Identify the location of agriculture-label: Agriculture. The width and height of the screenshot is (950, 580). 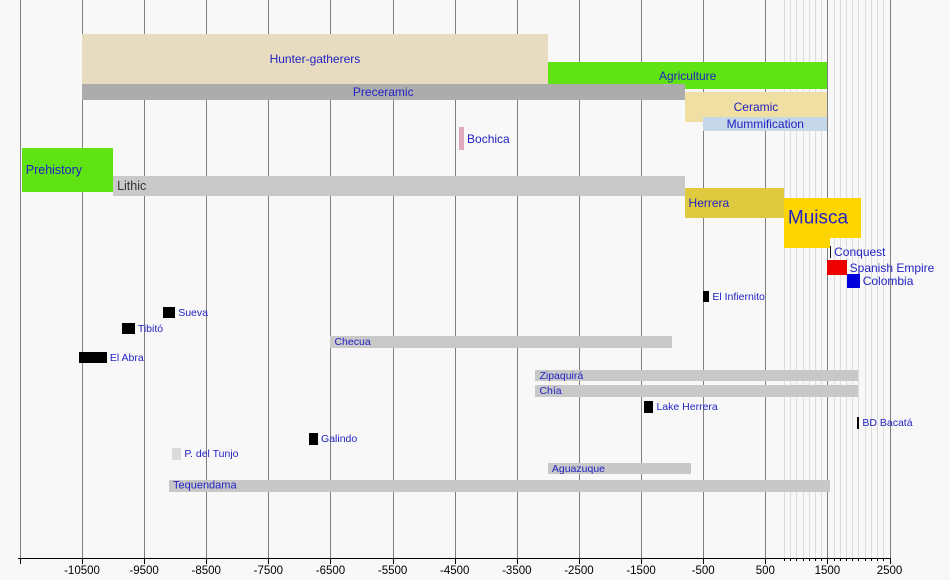
(687, 75).